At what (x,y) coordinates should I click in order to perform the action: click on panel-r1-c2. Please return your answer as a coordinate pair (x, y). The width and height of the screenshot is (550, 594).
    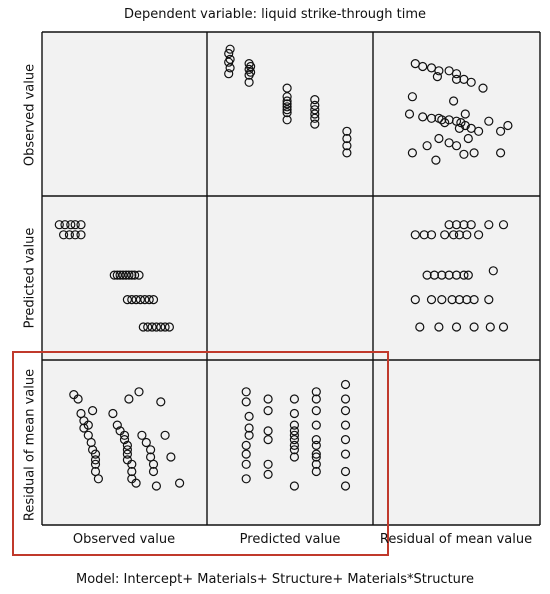
    Looking at the image, I should click on (456, 278).